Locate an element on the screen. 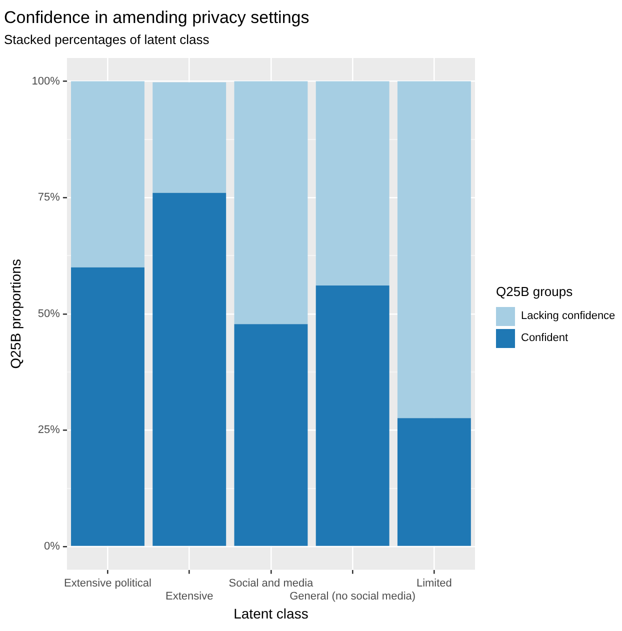 This screenshot has width=622, height=631. y-tick-label: 0% is located at coordinates (52, 546).